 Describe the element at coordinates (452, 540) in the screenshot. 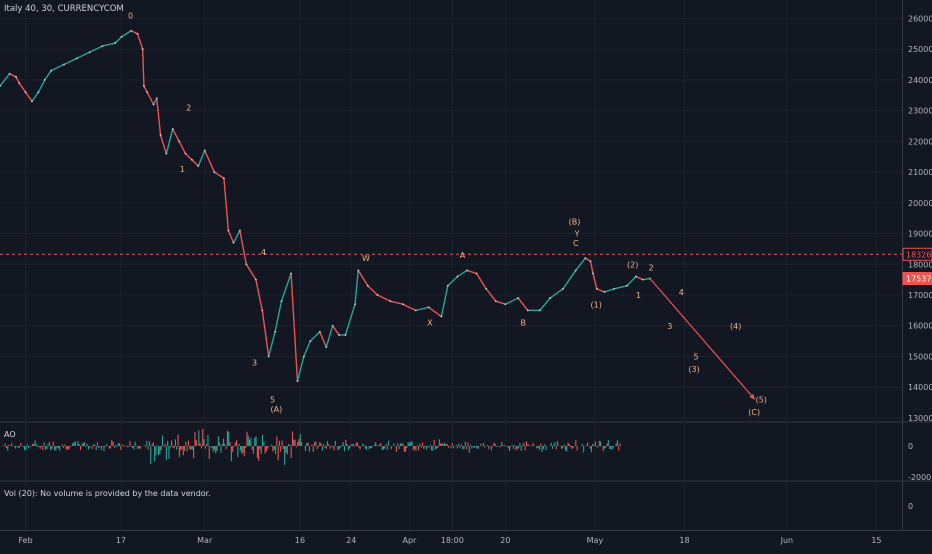

I see `time-tick-label: 18:00` at that location.